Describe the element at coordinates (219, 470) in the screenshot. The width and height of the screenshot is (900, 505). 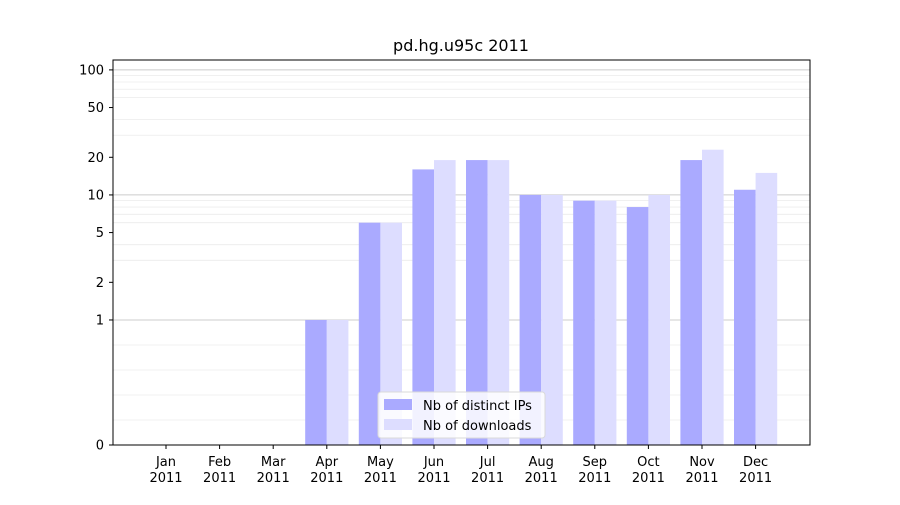
I see `x-tick-label: Feb 2011` at that location.